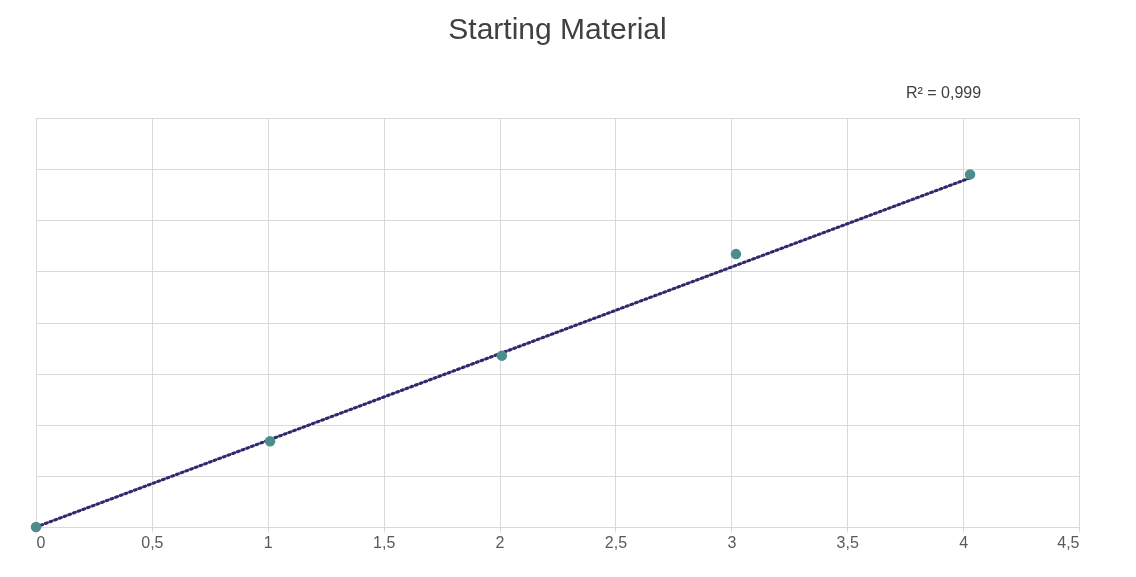 This screenshot has width=1136, height=577. What do you see at coordinates (964, 542) in the screenshot?
I see `x-tick-label: 4` at bounding box center [964, 542].